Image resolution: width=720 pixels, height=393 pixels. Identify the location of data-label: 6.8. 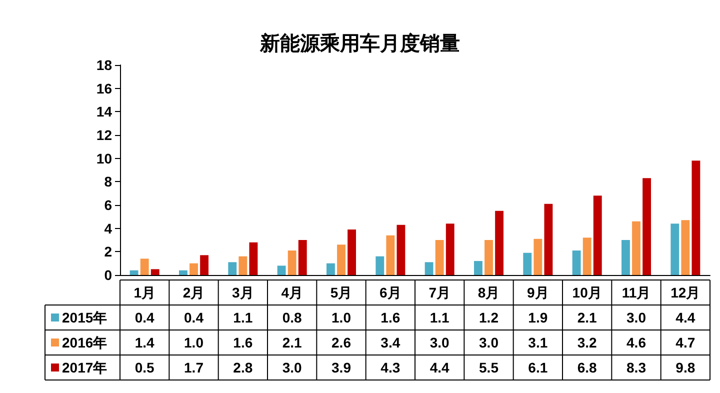
(587, 368).